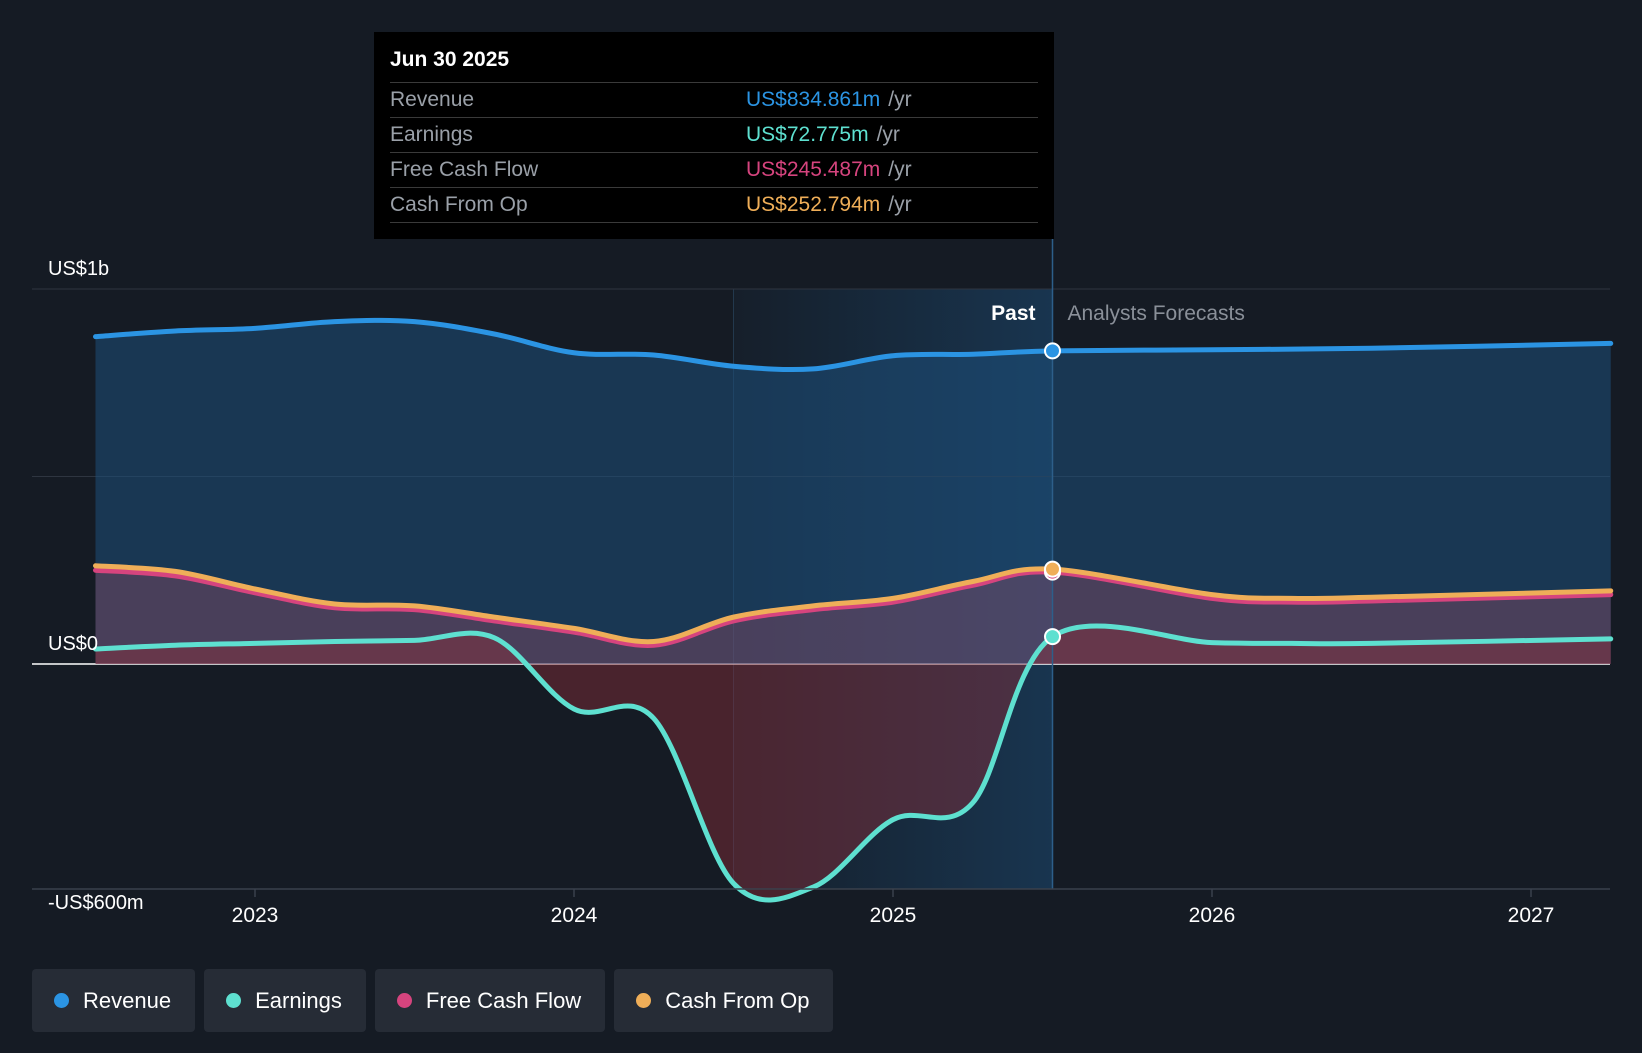 The height and width of the screenshot is (1053, 1642). I want to click on legend-item-cash-from-op: Cash From Op, so click(724, 1000).